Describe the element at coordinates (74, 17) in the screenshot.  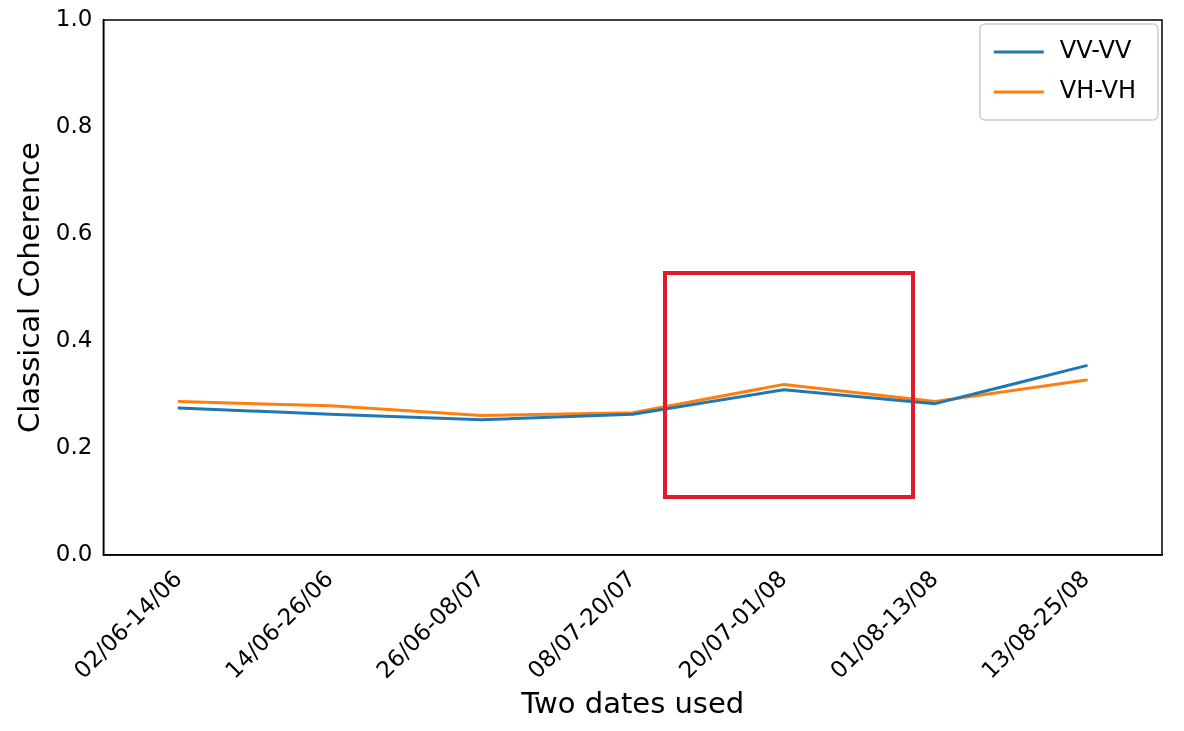
I see `y-tick-label: 1.0` at that location.